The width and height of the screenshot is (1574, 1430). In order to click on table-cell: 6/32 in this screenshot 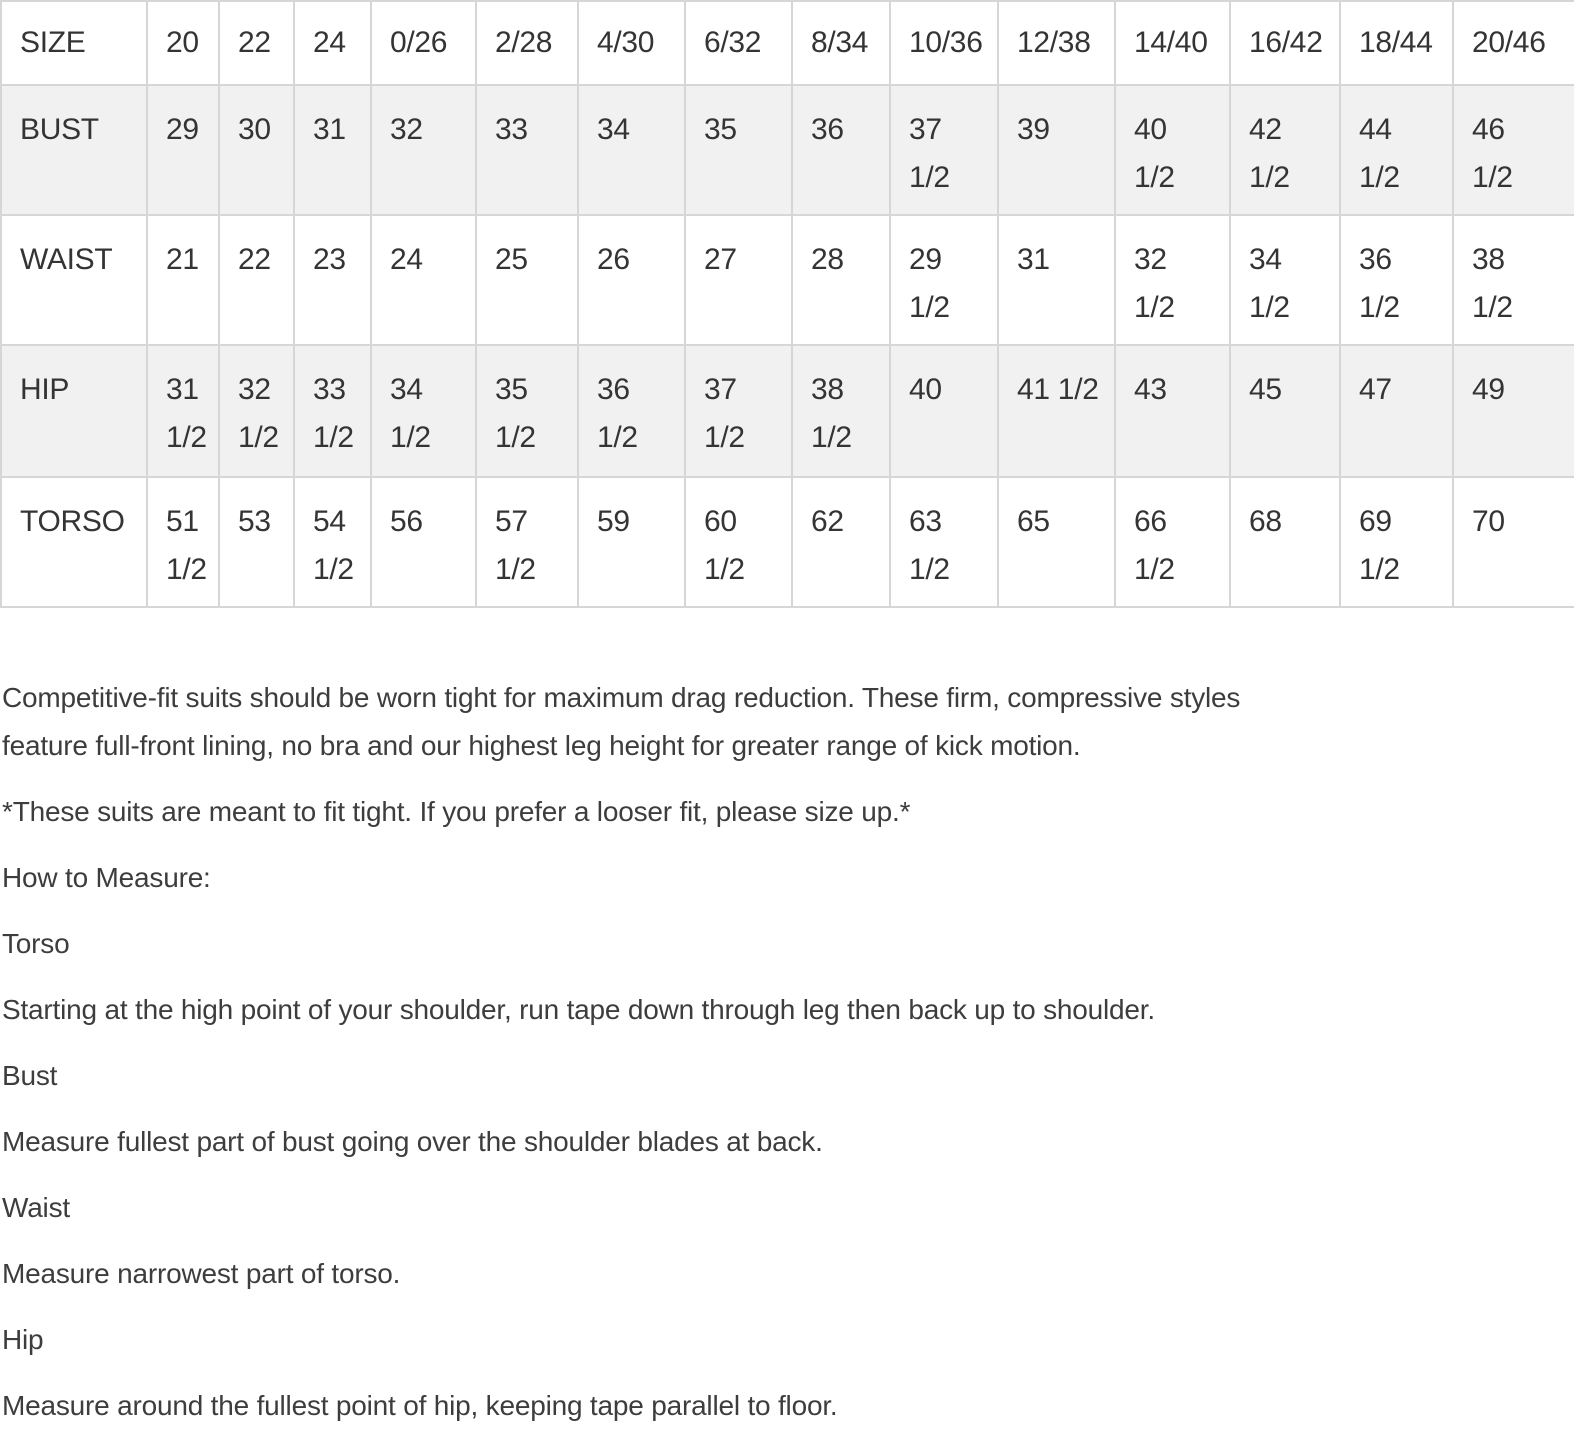, I will do `click(738, 43)`.